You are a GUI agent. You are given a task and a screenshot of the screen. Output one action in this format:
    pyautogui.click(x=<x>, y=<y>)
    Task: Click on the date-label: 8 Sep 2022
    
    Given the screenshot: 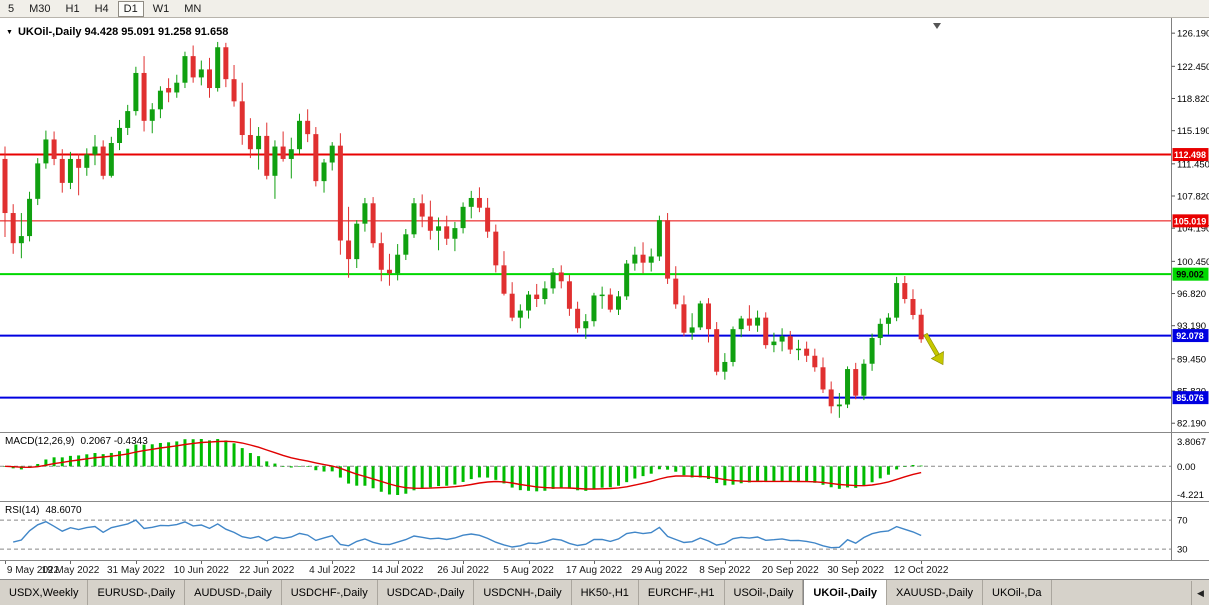 What is the action you would take?
    pyautogui.click(x=725, y=570)
    